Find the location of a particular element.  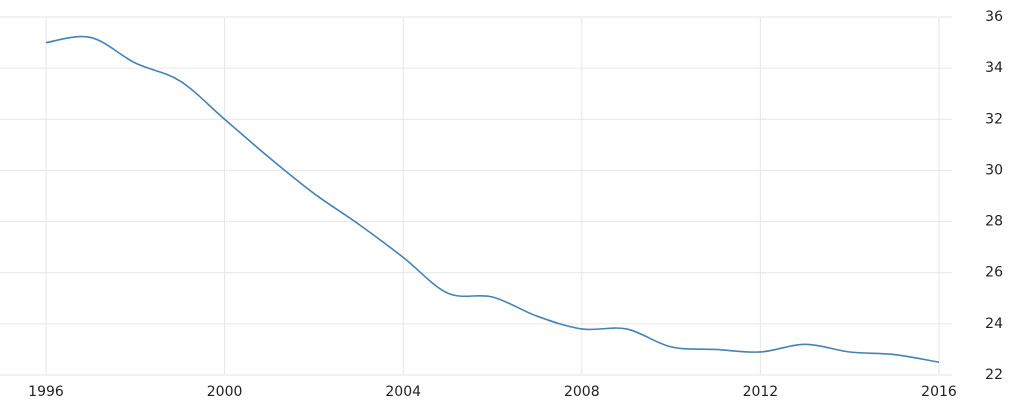

y-tick-label: 36 is located at coordinates (994, 17).